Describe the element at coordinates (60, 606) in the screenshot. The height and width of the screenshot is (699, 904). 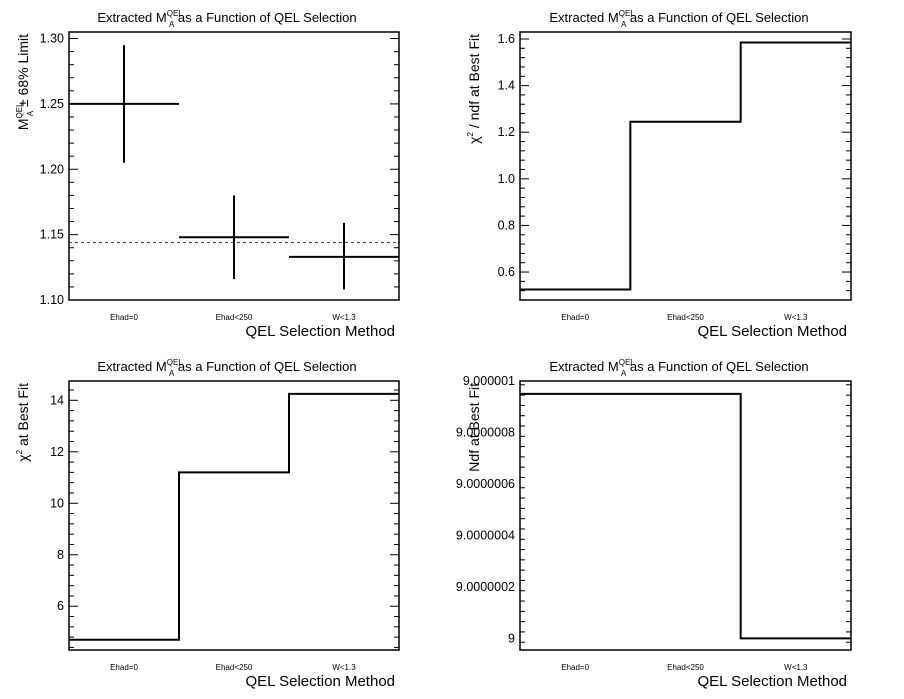
I see `y-tick-label: 6` at that location.